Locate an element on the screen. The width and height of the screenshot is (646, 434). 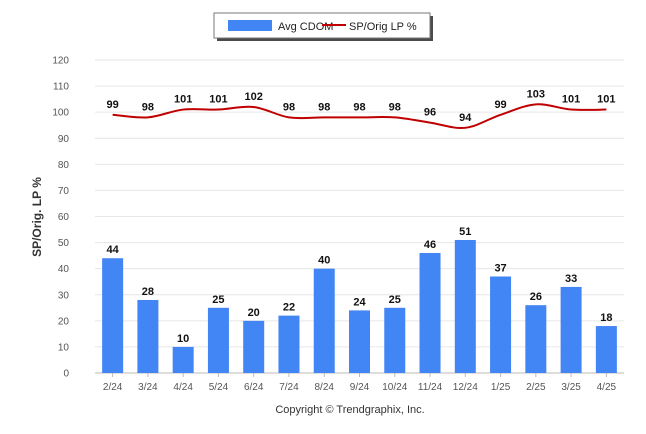
y-axis: 0 10 20 30 40 50 60 70 80 90 100 110 120 is located at coordinates (60, 218).